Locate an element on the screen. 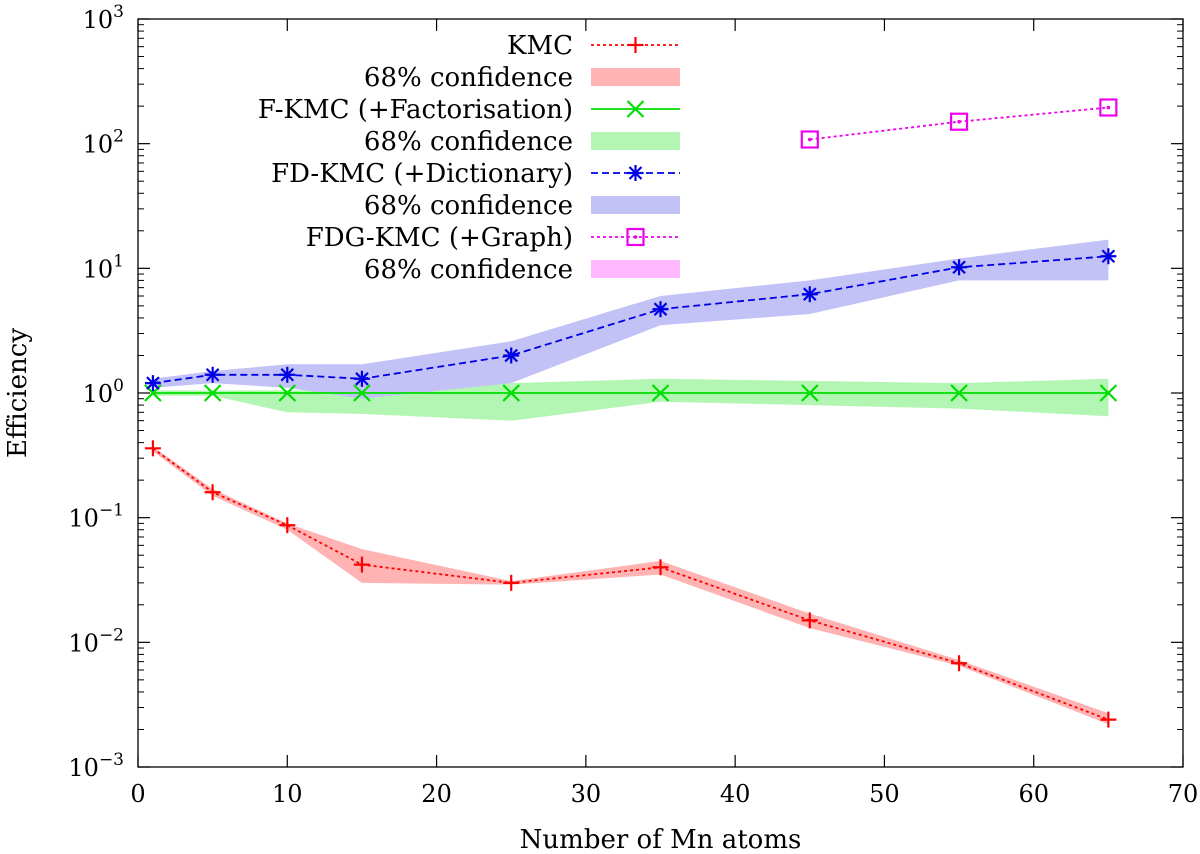 Image resolution: width=1200 pixels, height=854 pixels. y-tick-label: 10⁻³ is located at coordinates (96, 766).